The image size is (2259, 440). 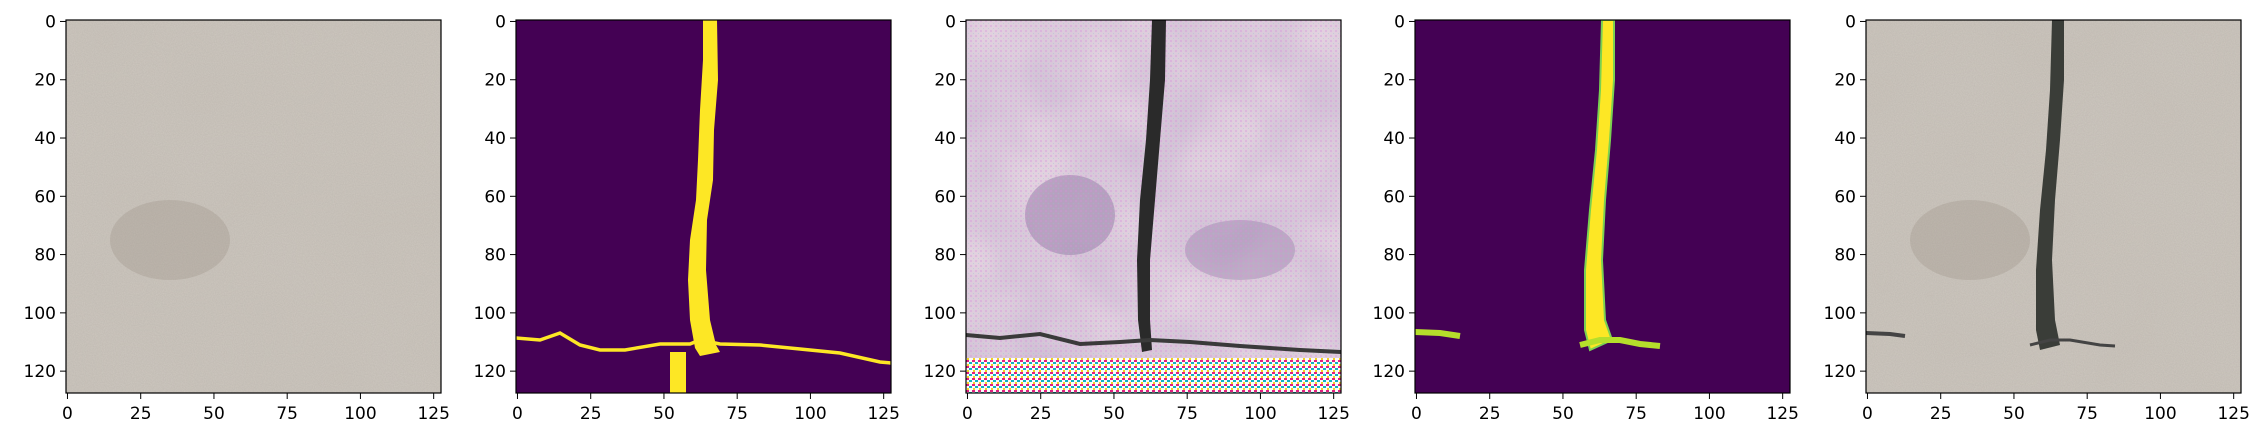 I want to click on crack-mask-image, so click(x=703, y=206).